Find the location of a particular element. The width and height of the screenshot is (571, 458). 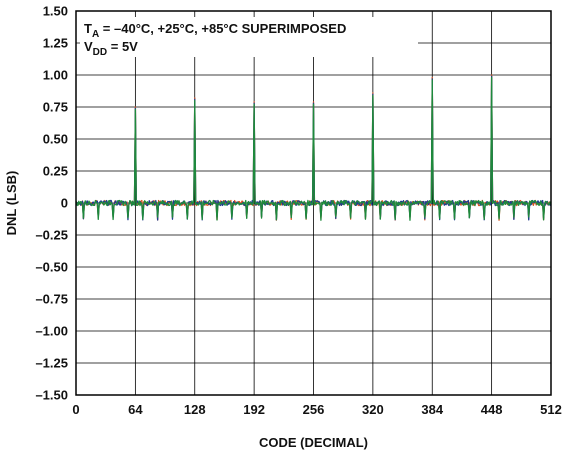

y-tick-label: –0.25 is located at coordinates (51, 235).